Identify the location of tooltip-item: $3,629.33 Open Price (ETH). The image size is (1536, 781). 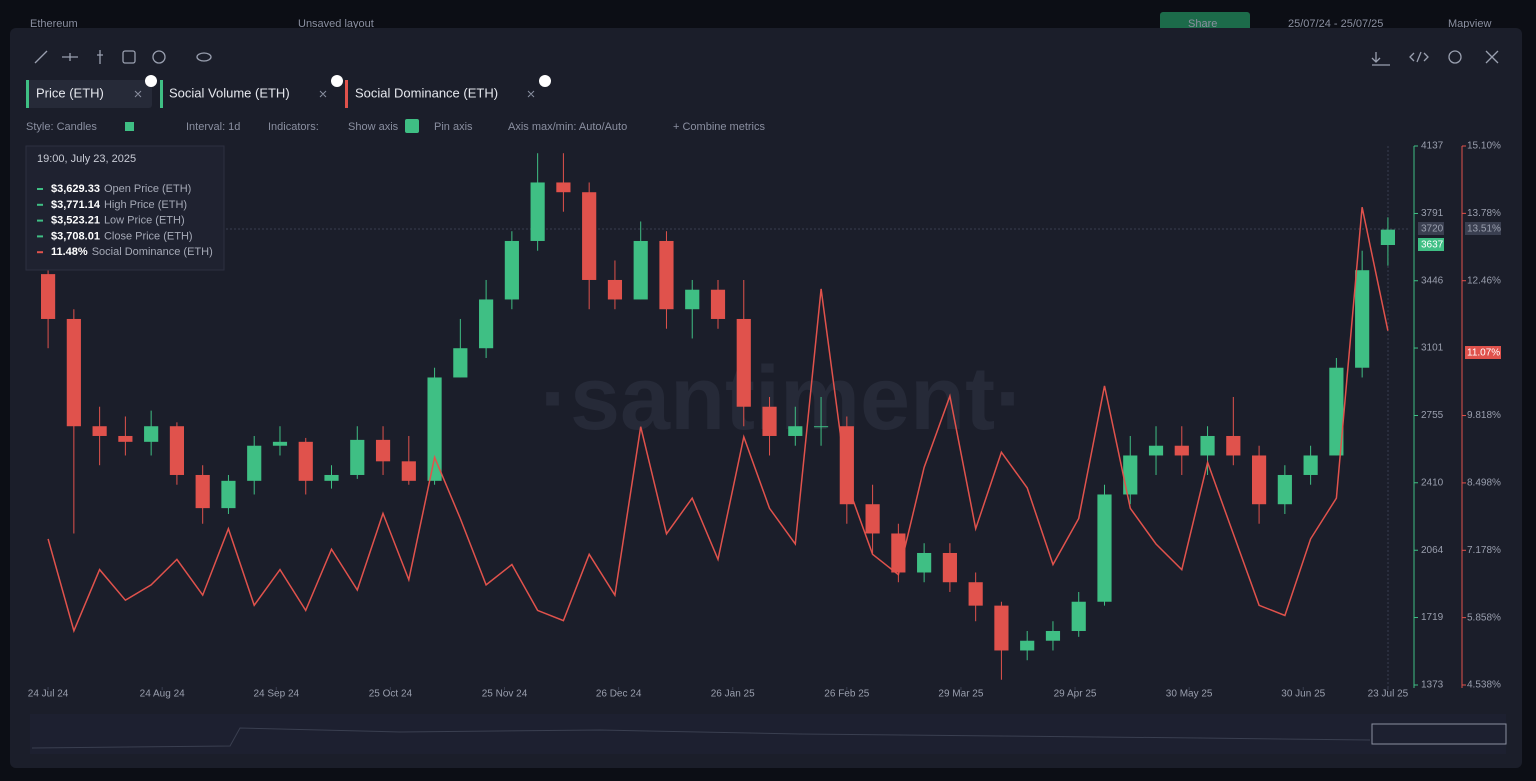
(121, 189).